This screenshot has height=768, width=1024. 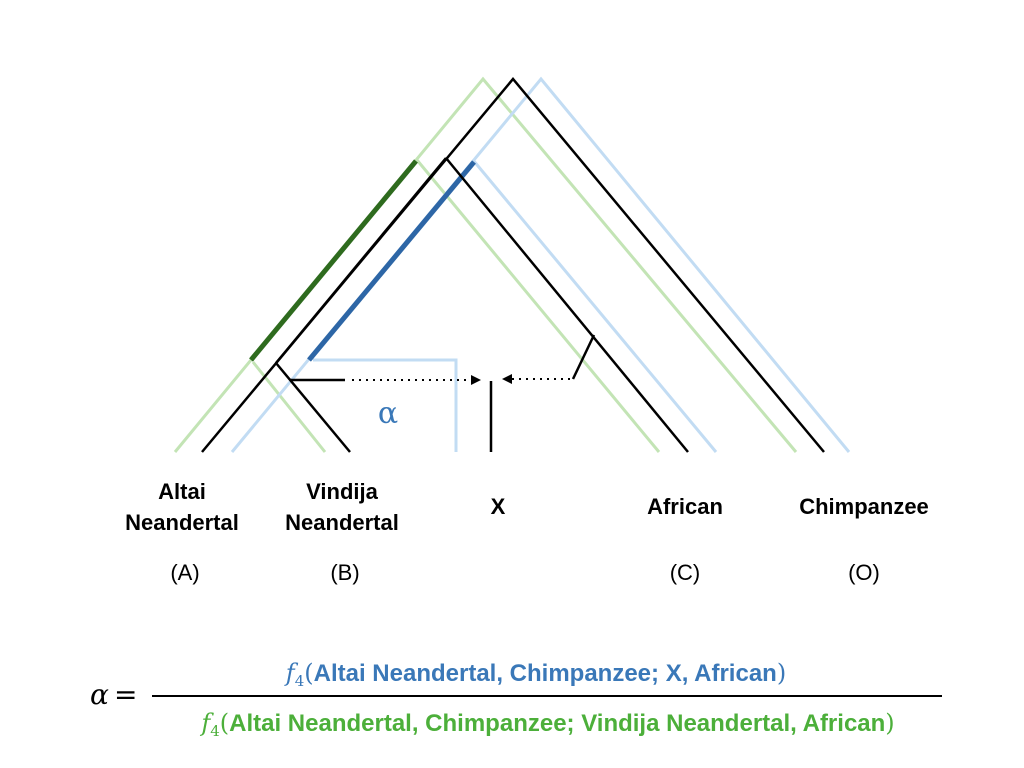 What do you see at coordinates (344, 572) in the screenshot?
I see `tag-vindija: (B)` at bounding box center [344, 572].